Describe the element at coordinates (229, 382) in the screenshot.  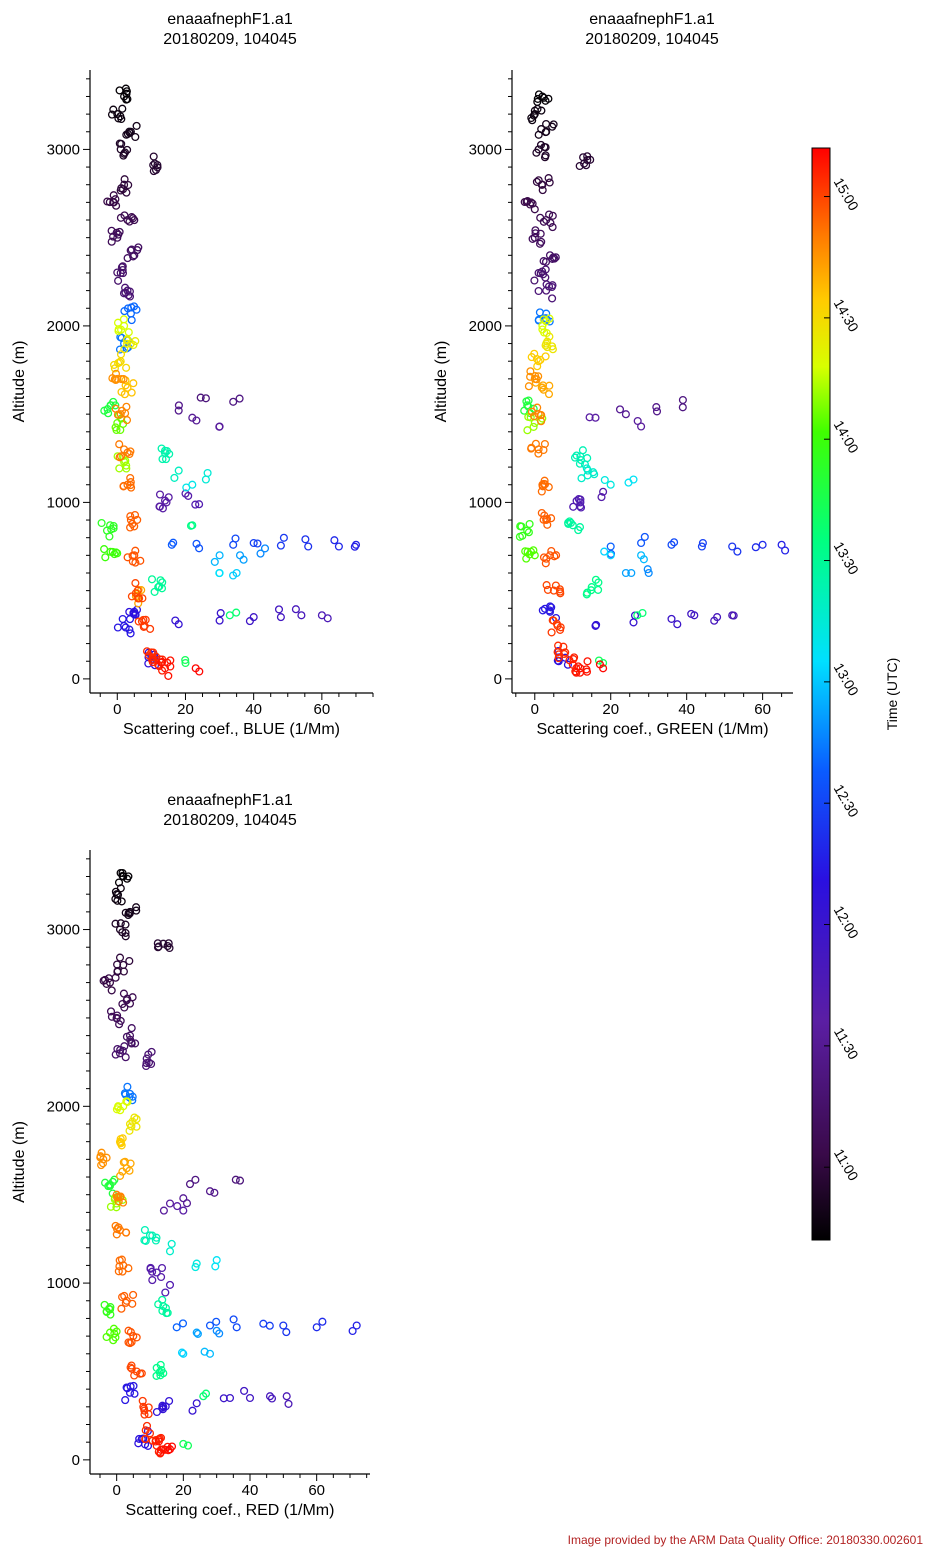
I see `scatter-markers` at that location.